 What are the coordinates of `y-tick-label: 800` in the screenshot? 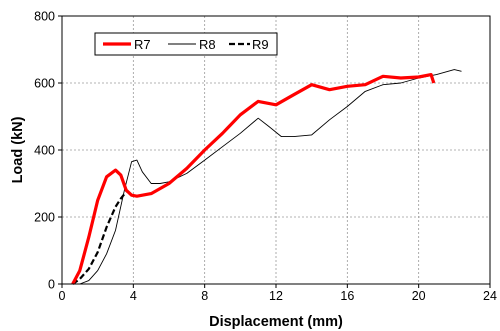 It's located at (44, 17).